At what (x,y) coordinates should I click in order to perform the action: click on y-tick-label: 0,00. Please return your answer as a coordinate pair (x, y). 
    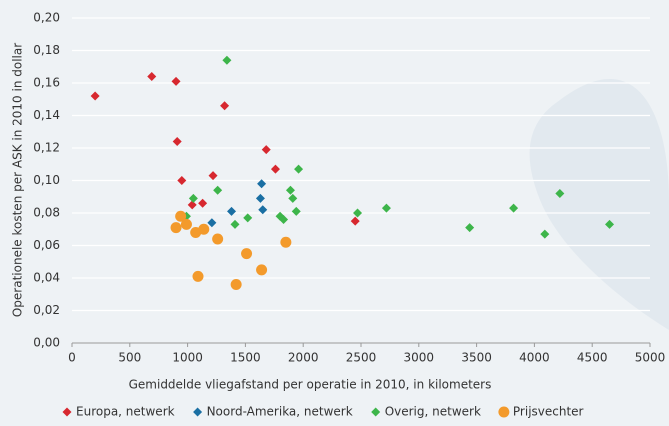
    Looking at the image, I should click on (46, 343).